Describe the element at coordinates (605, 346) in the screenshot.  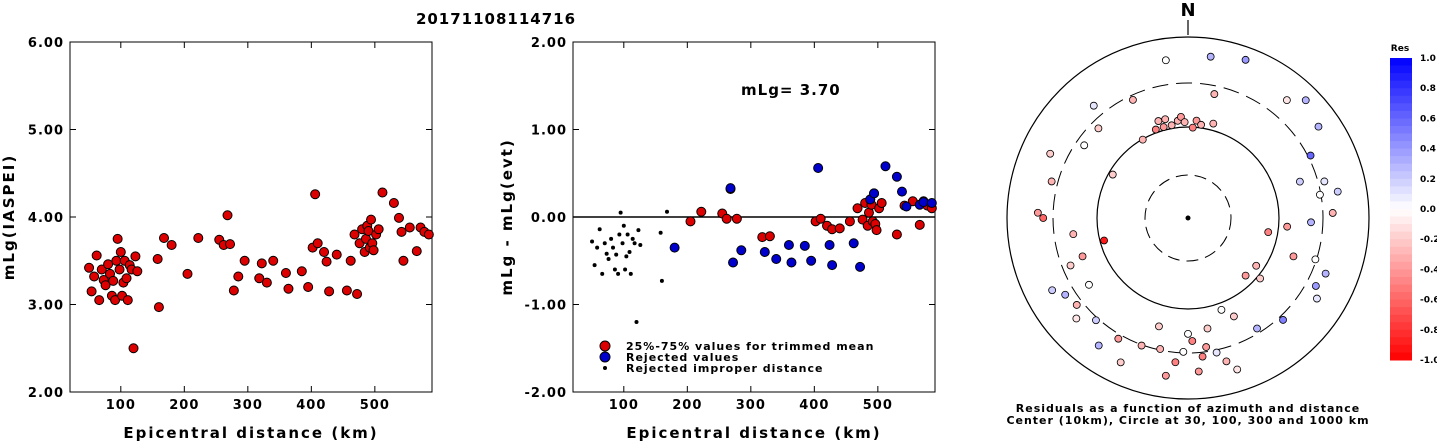
I see `legend-marker-accepted` at that location.